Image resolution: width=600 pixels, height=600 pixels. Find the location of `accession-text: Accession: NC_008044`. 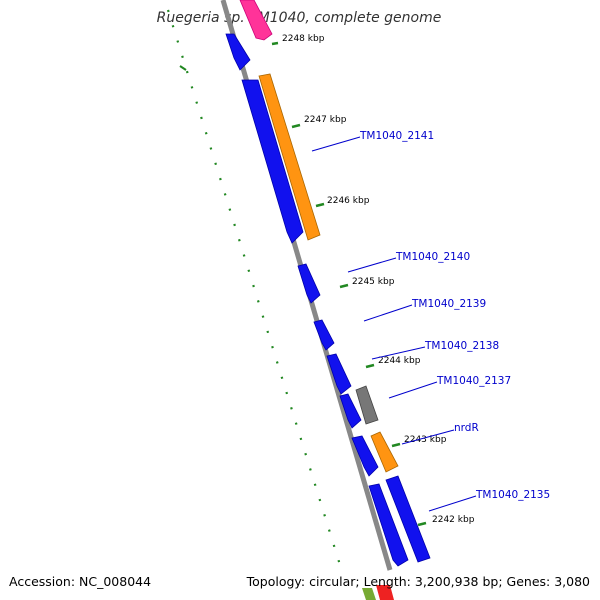

accession-text: Accession: NC_008044 is located at coordinates (80, 581).